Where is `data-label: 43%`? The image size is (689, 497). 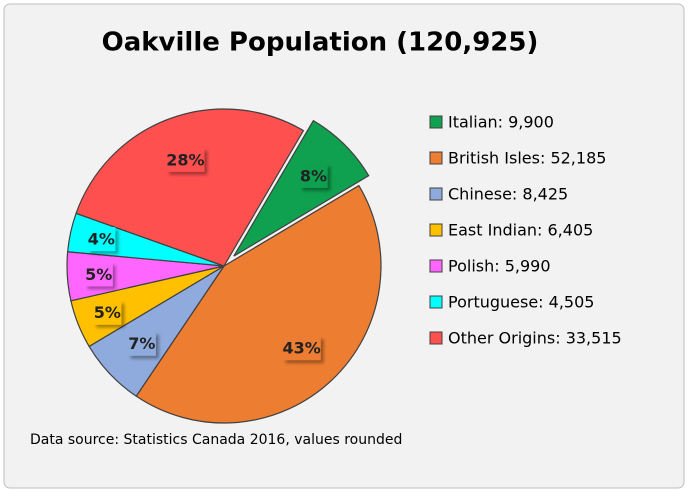 data-label: 43% is located at coordinates (302, 348).